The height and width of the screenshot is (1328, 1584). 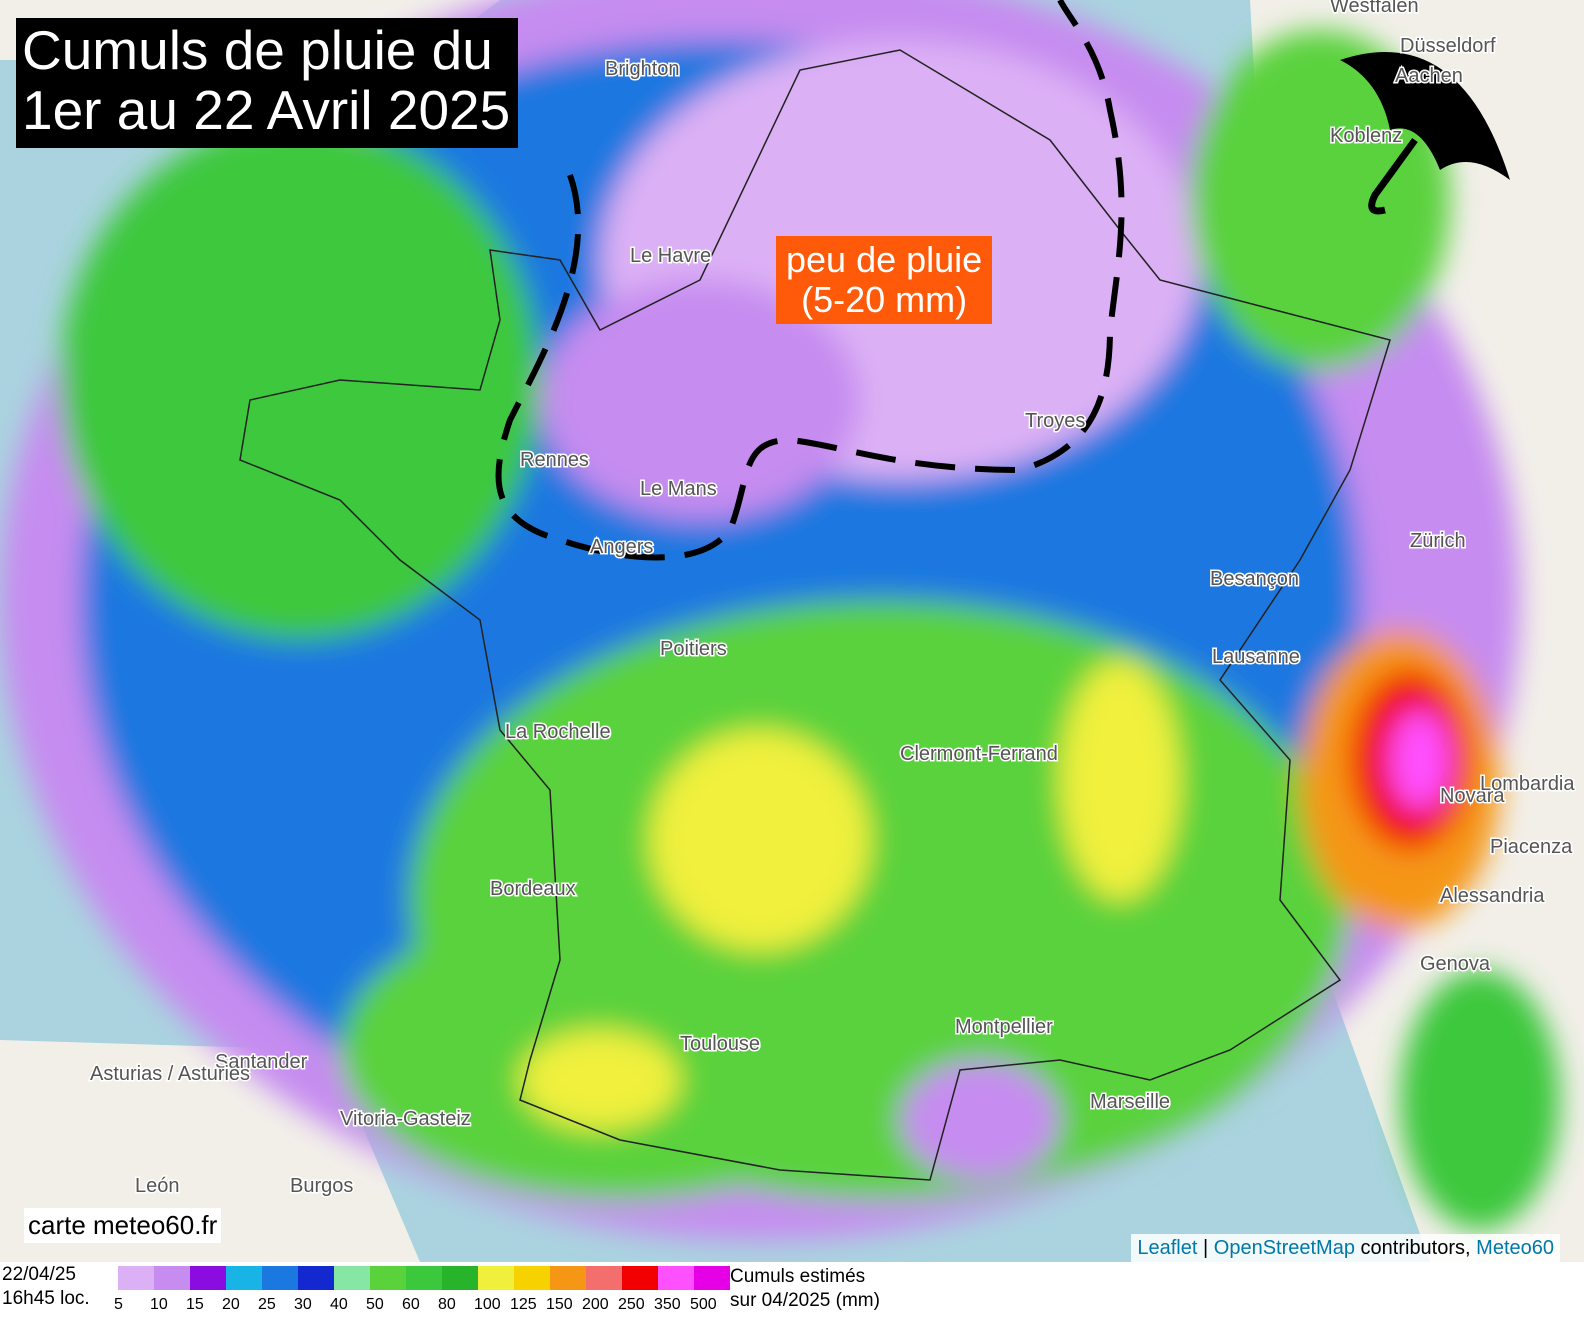 I want to click on annotation: peu de pluie (5-20 mm), so click(x=884, y=280).